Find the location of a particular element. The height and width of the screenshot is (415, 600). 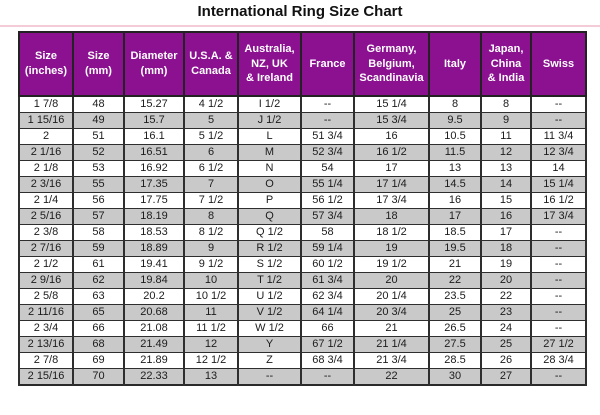

table-cell: 19.5 is located at coordinates (455, 248).